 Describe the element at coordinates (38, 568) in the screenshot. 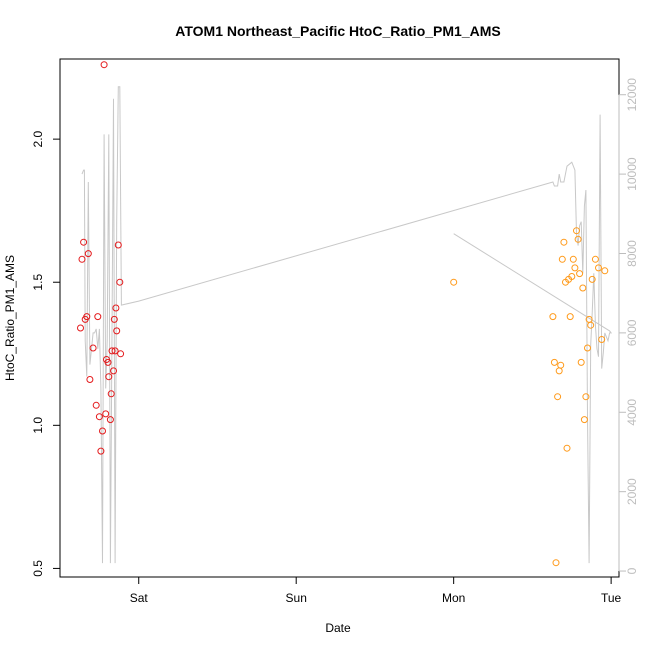

I see `y-tick-label: 0.5` at that location.